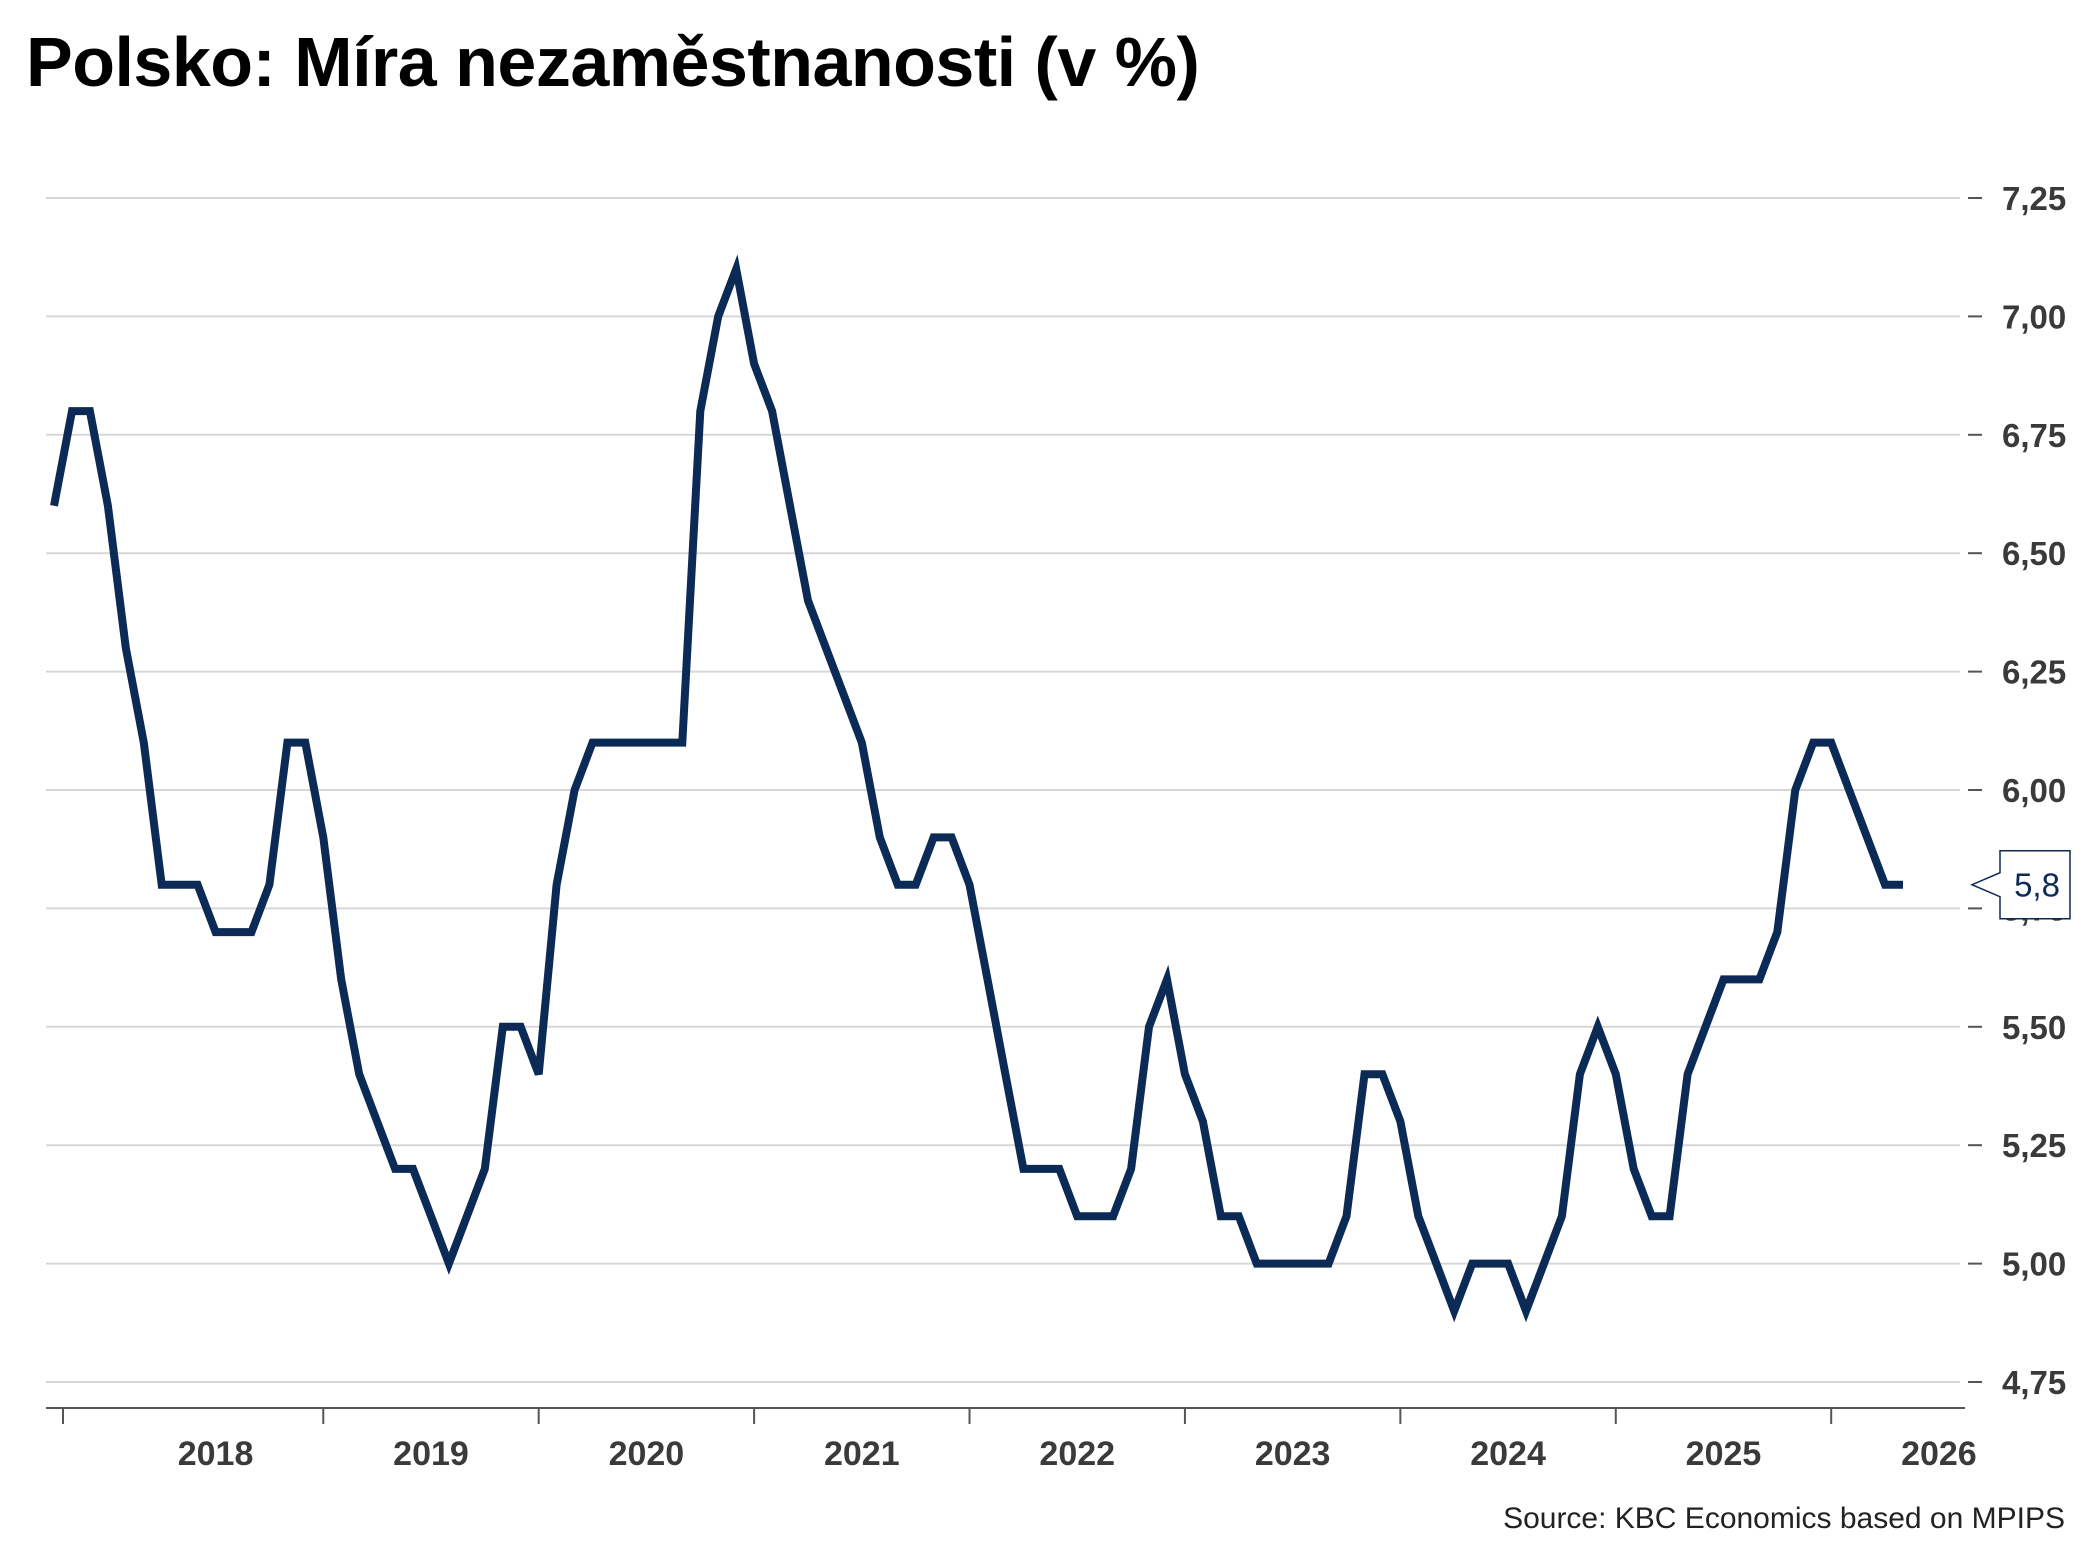 The width and height of the screenshot is (2093, 1568). Describe the element at coordinates (1939, 1454) in the screenshot. I see `x-tick-label: 2026` at that location.